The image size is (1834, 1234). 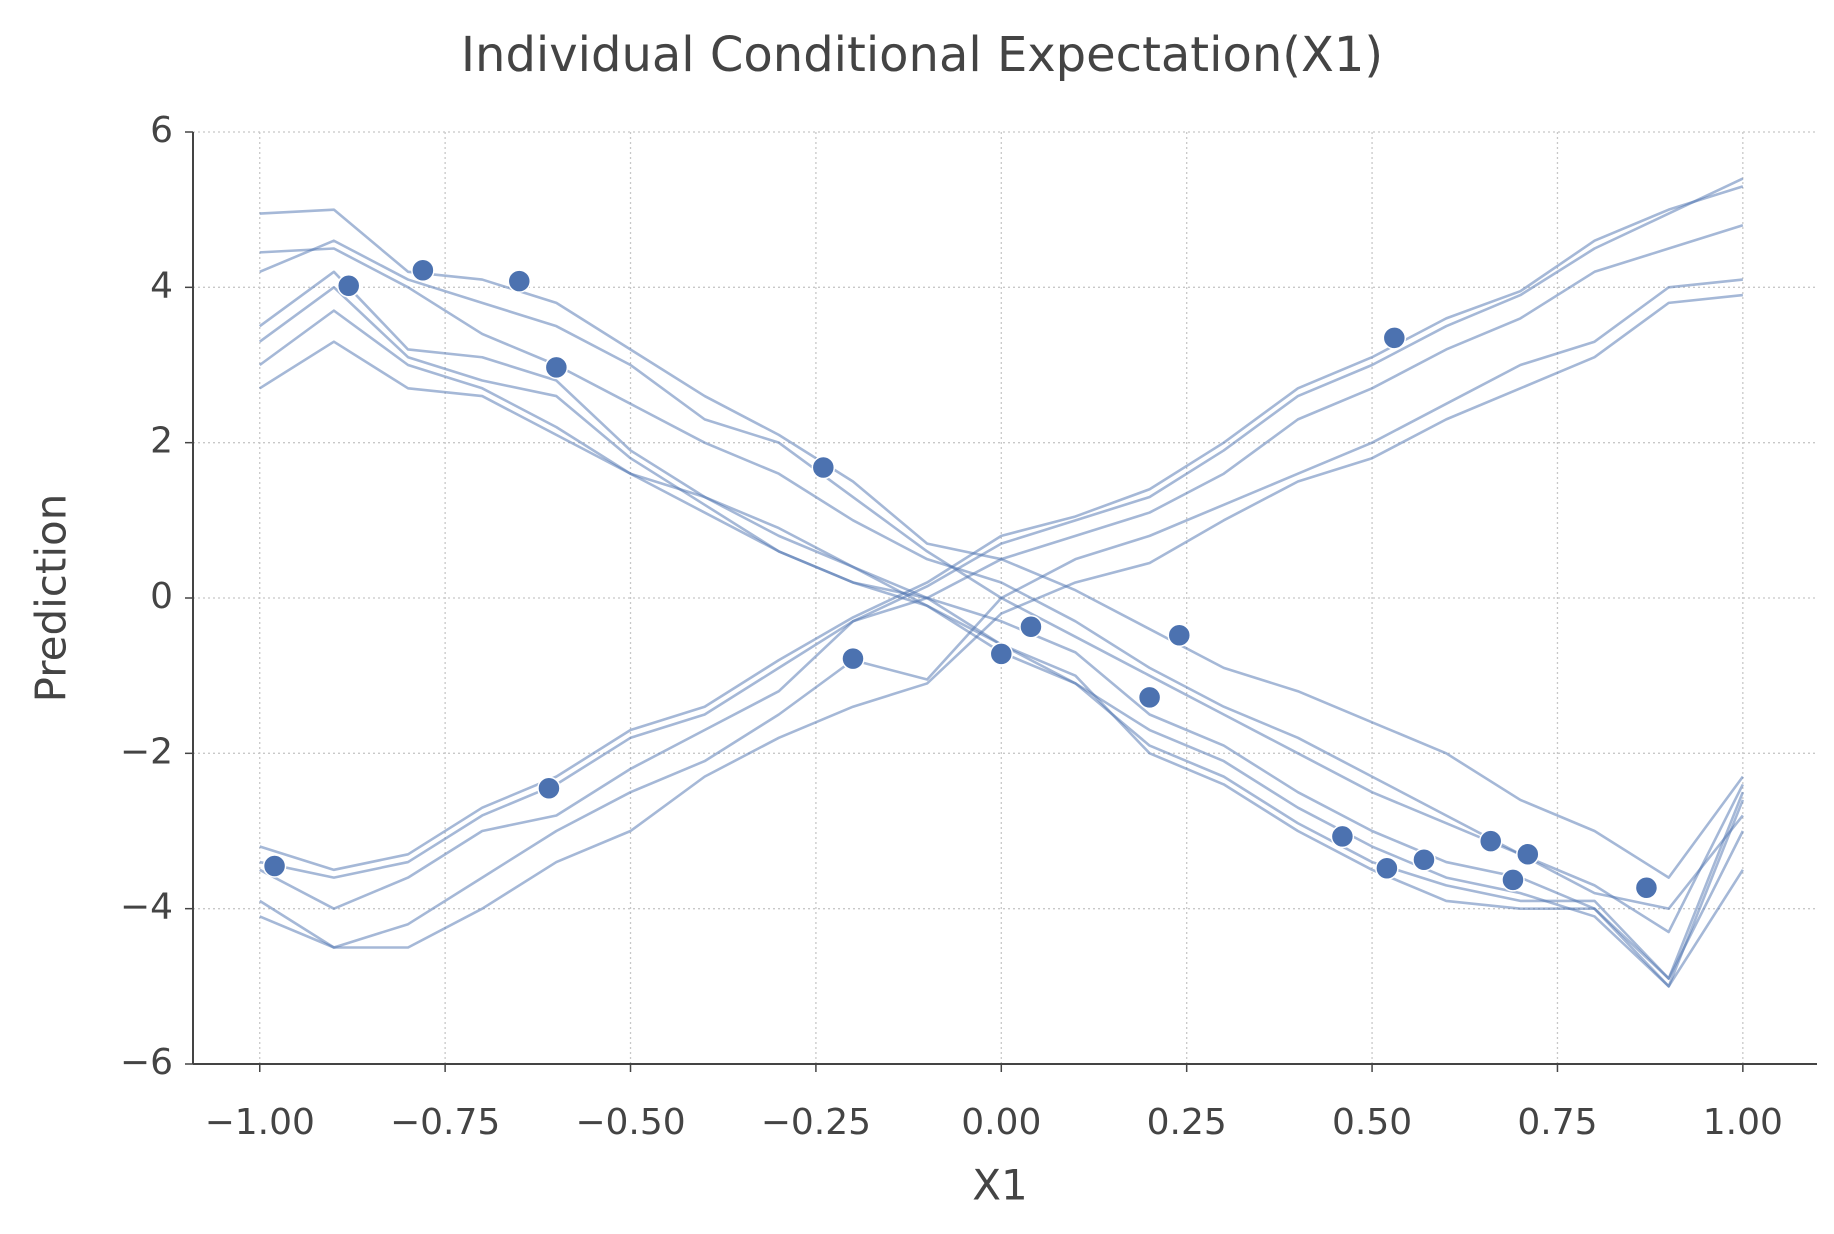 I want to click on y-tick-label: 0, so click(x=161, y=596).